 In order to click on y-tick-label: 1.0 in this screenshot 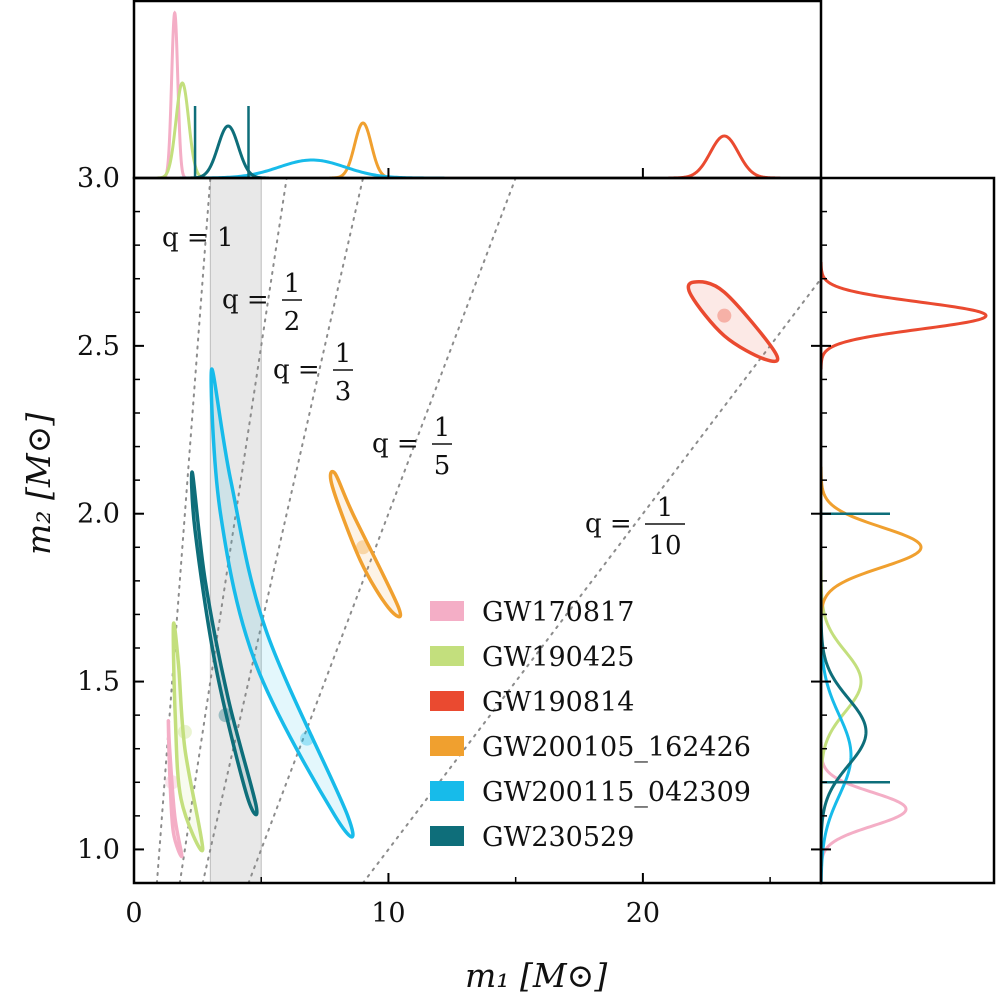, I will do `click(98, 849)`.